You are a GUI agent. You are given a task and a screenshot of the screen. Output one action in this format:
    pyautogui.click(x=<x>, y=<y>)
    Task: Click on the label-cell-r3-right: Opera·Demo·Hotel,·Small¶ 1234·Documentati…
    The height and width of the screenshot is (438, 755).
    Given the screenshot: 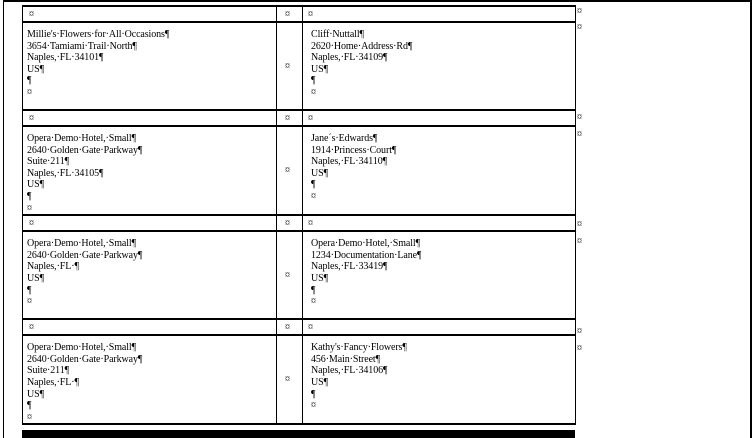 What is the action you would take?
    pyautogui.click(x=439, y=275)
    